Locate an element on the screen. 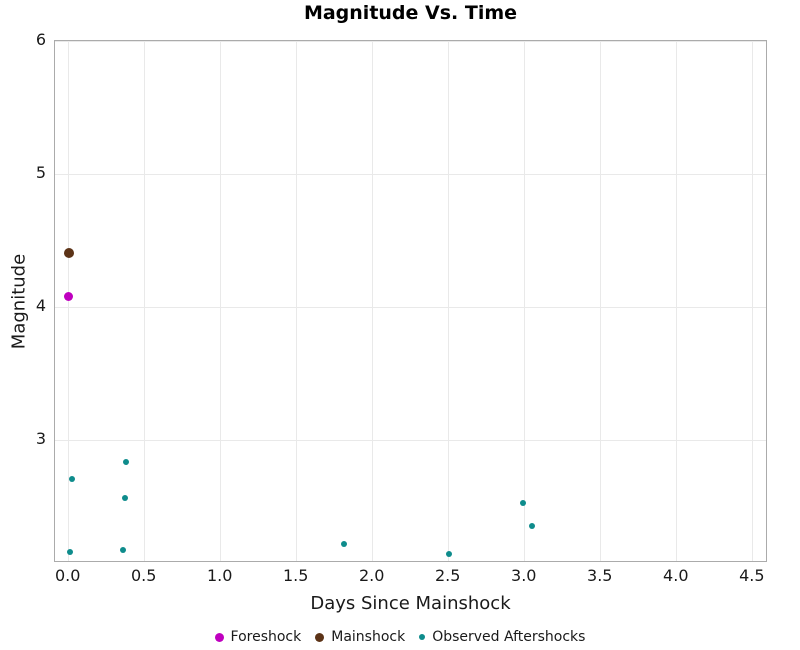  x-tick-label: 2.5 is located at coordinates (448, 575).